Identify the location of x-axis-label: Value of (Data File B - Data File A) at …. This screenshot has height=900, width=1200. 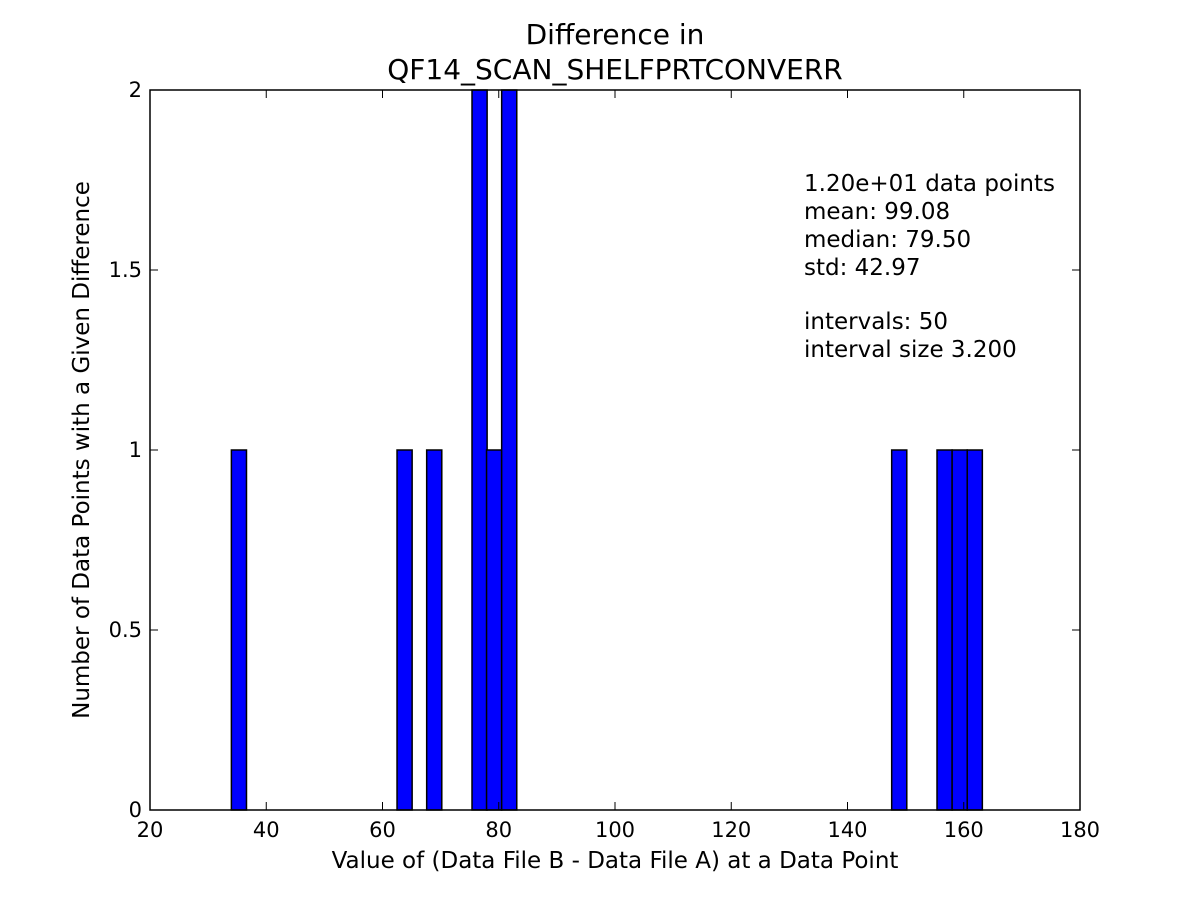
(615, 861).